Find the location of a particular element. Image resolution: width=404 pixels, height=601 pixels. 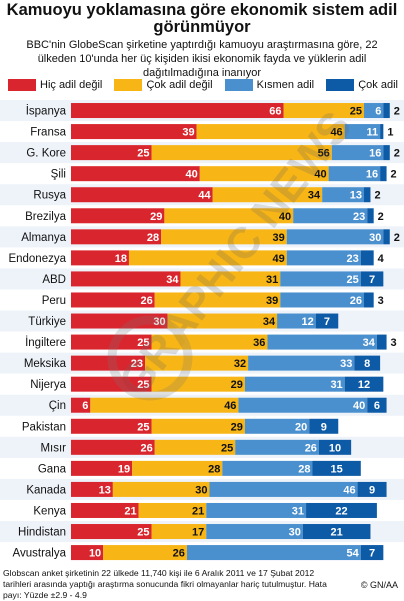

category-label: Brezilya is located at coordinates (46, 217).